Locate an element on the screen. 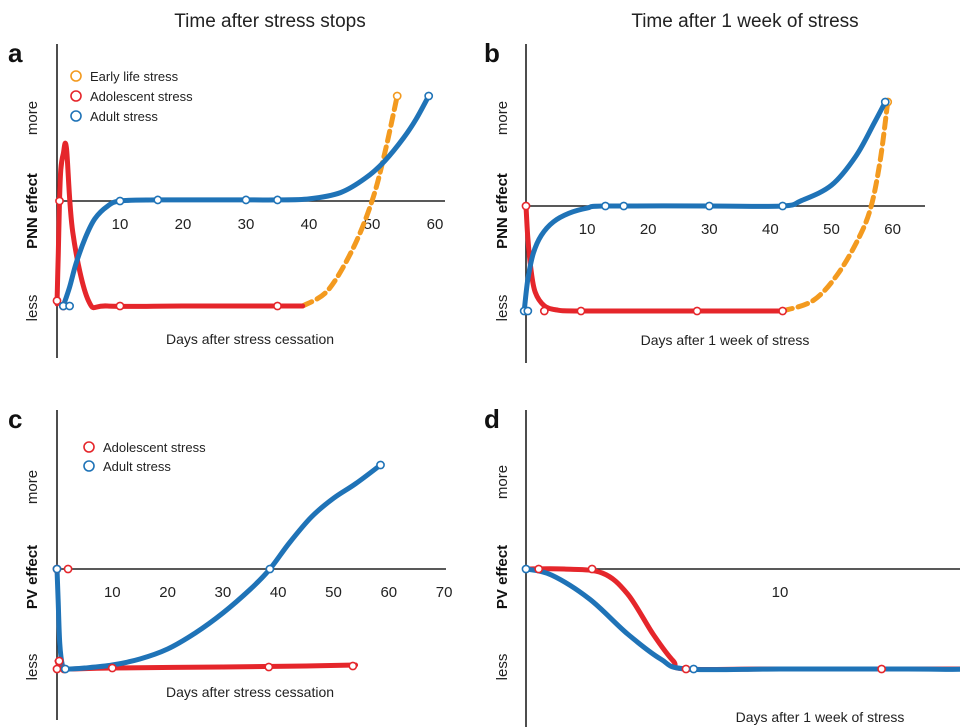  panel-letter-d: d is located at coordinates (492, 419).